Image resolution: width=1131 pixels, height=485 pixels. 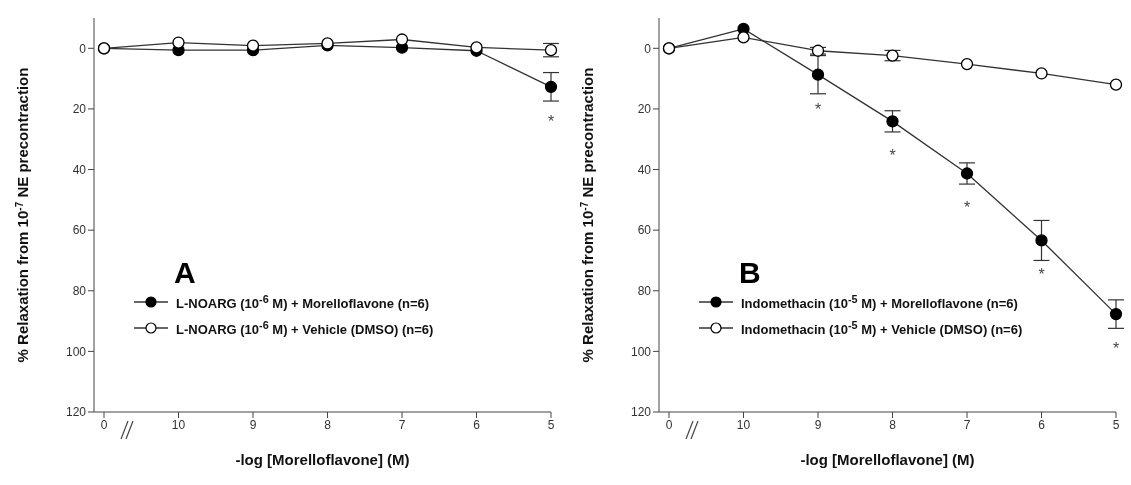 I want to click on legend-label: Indomethacin (10$^{-5}$ M) + Vehicle (DMSO) (n=6), so click(x=882, y=328).